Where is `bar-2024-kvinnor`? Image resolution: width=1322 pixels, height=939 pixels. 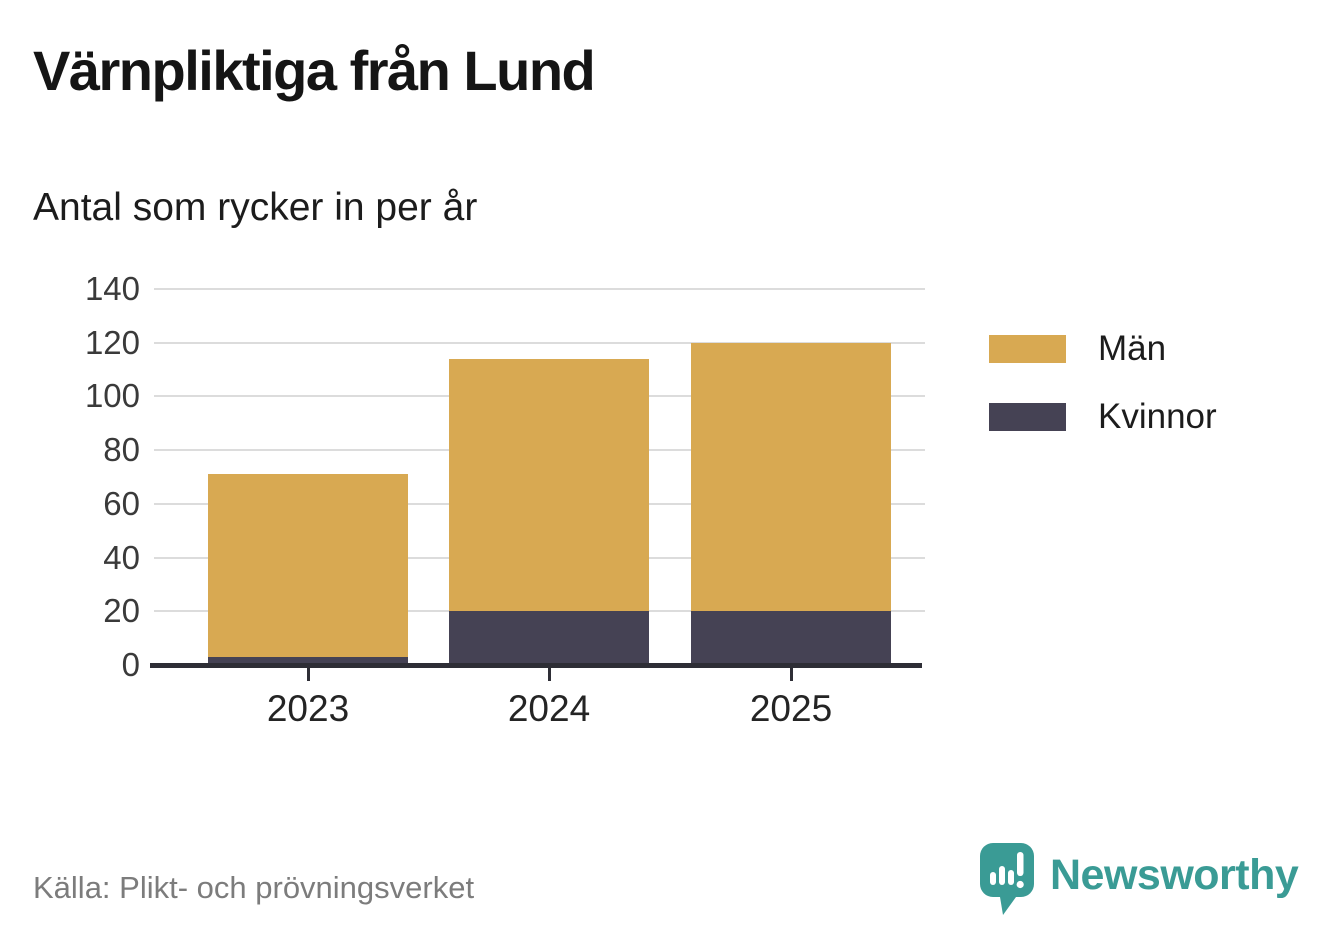 bar-2024-kvinnor is located at coordinates (549, 638).